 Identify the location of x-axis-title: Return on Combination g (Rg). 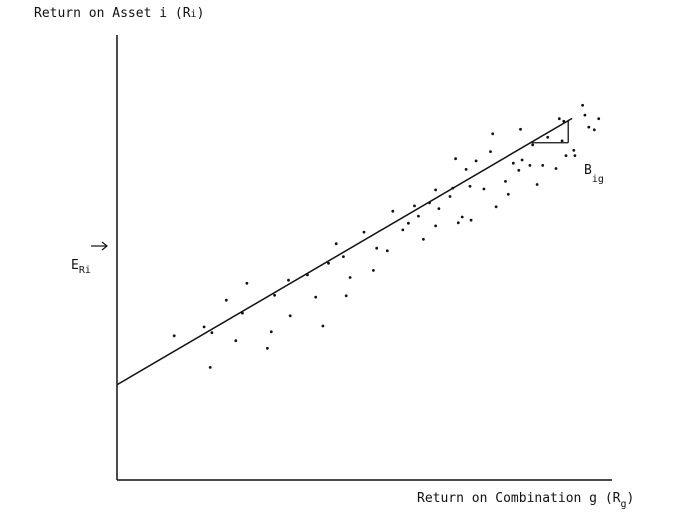
(525, 500).